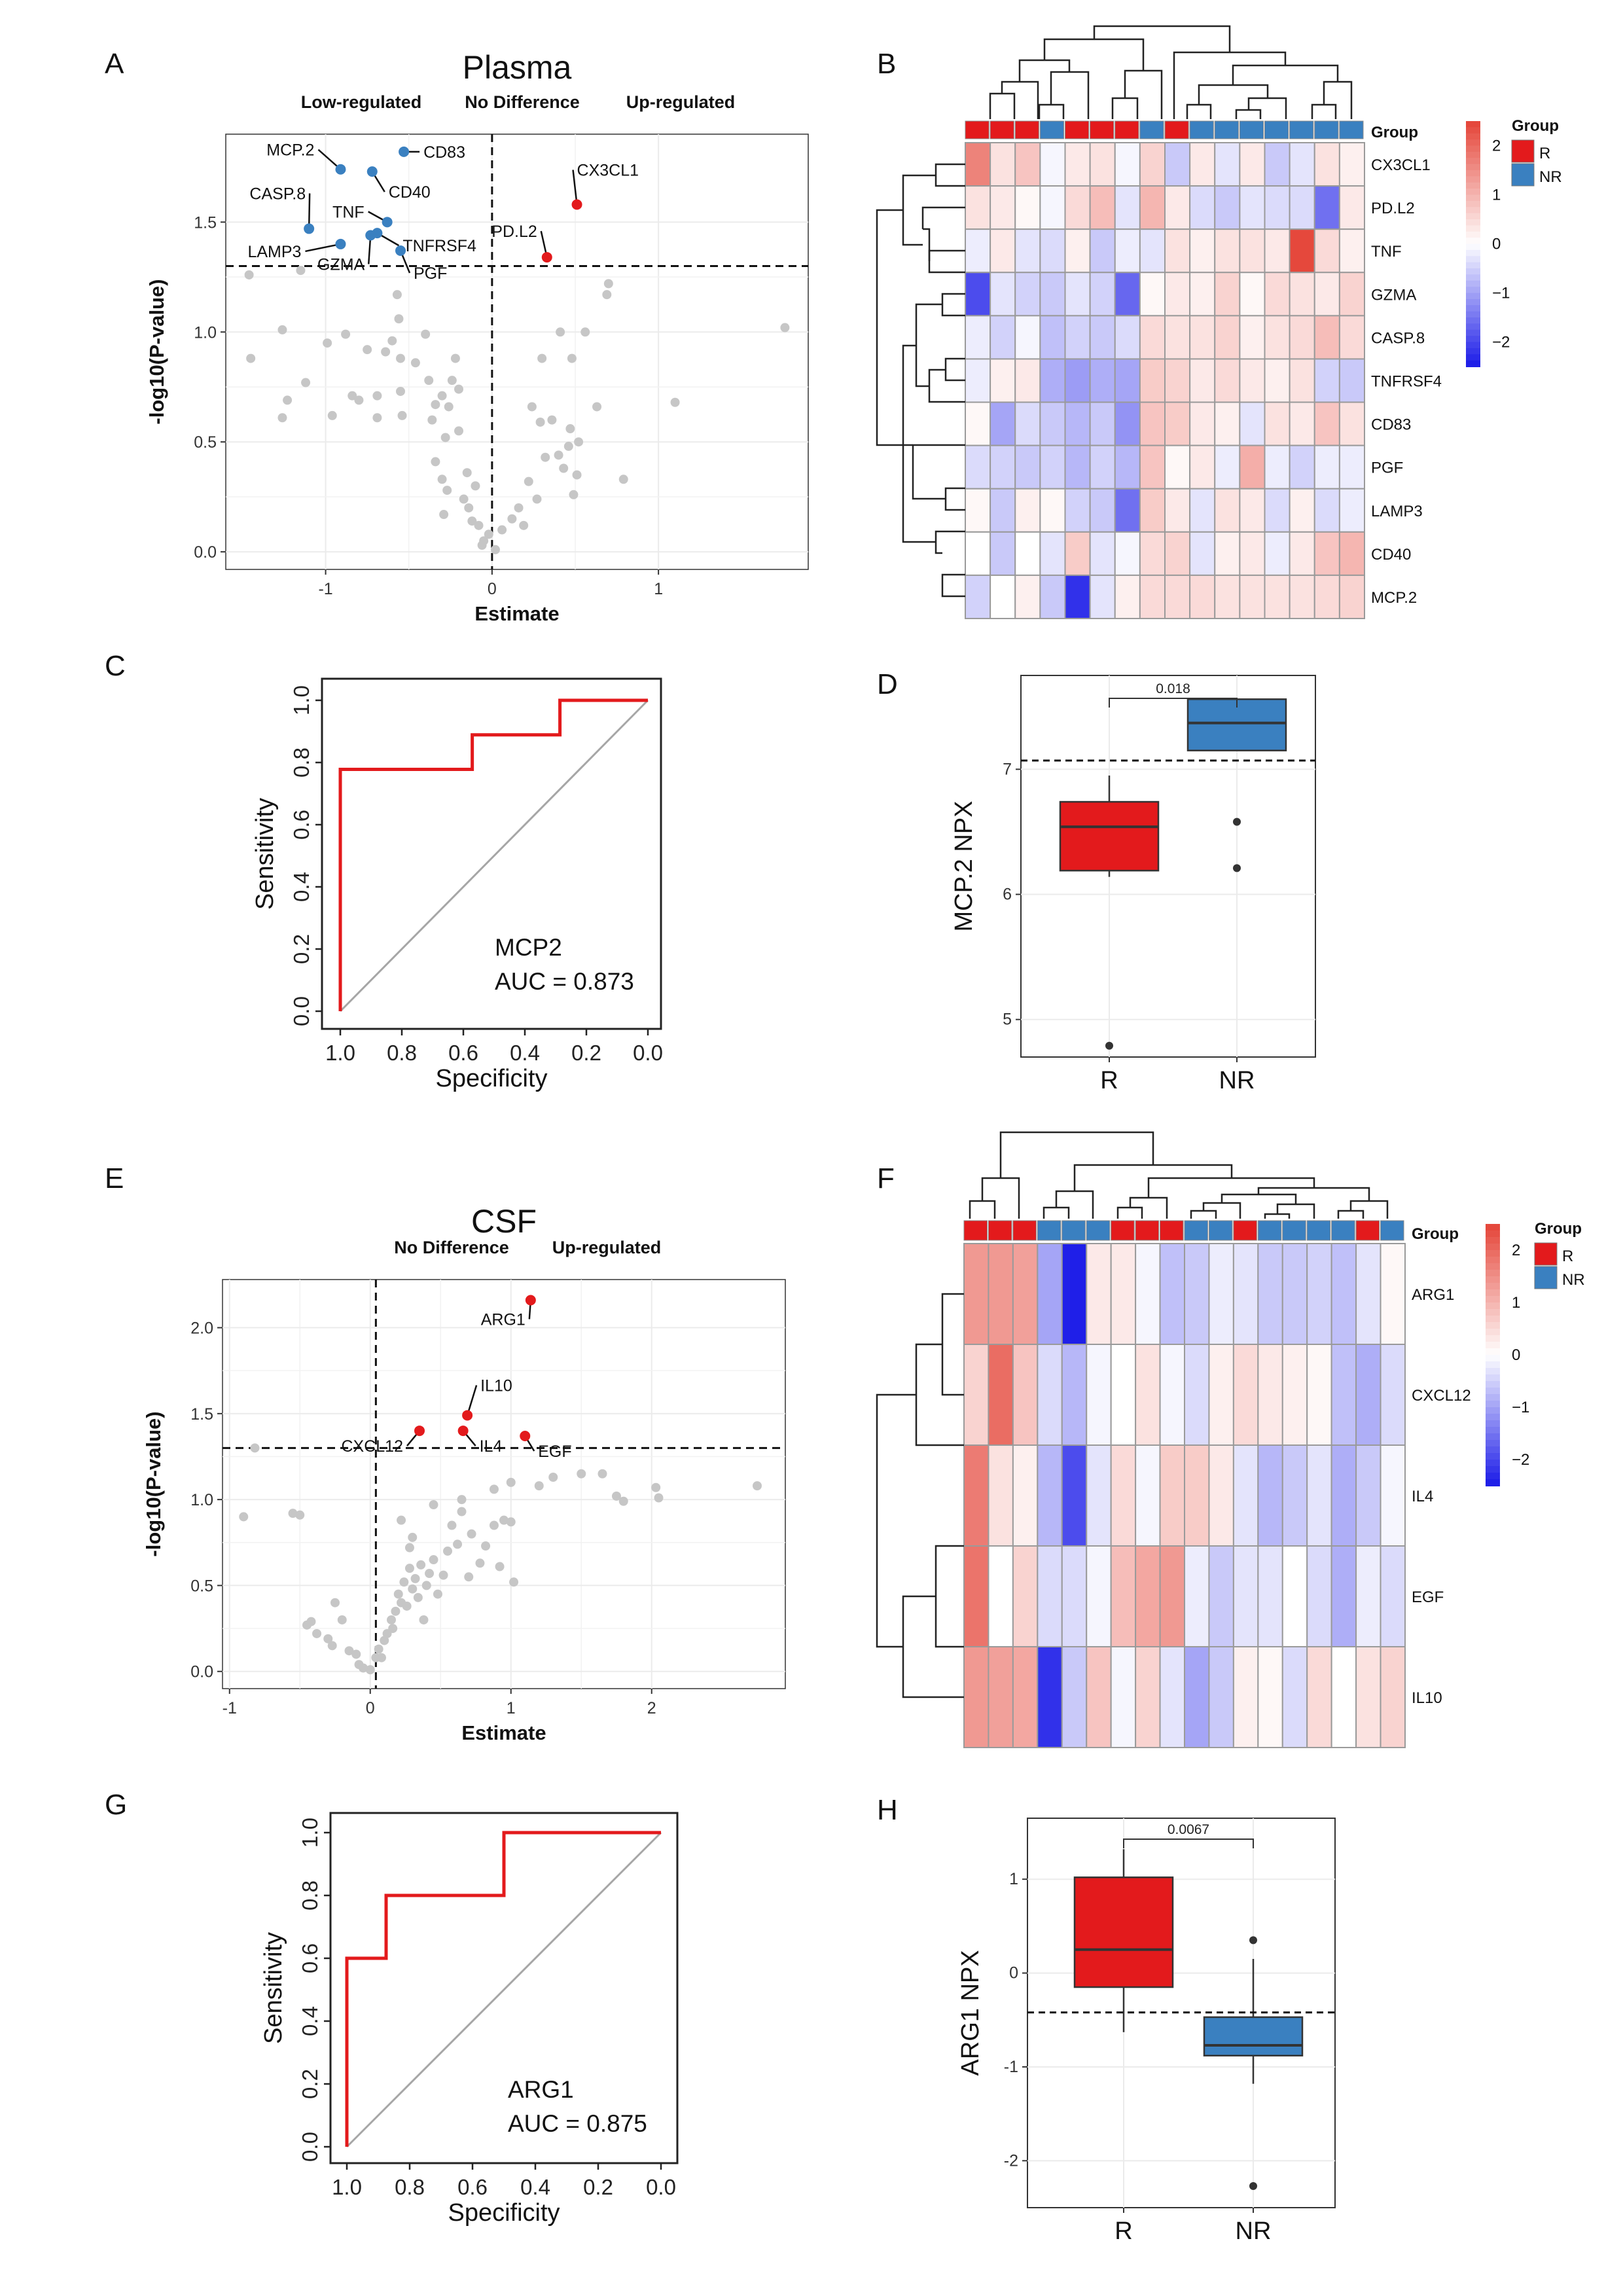 This screenshot has height=2296, width=1623. What do you see at coordinates (1173, 703) in the screenshot?
I see `significance-bracket` at bounding box center [1173, 703].